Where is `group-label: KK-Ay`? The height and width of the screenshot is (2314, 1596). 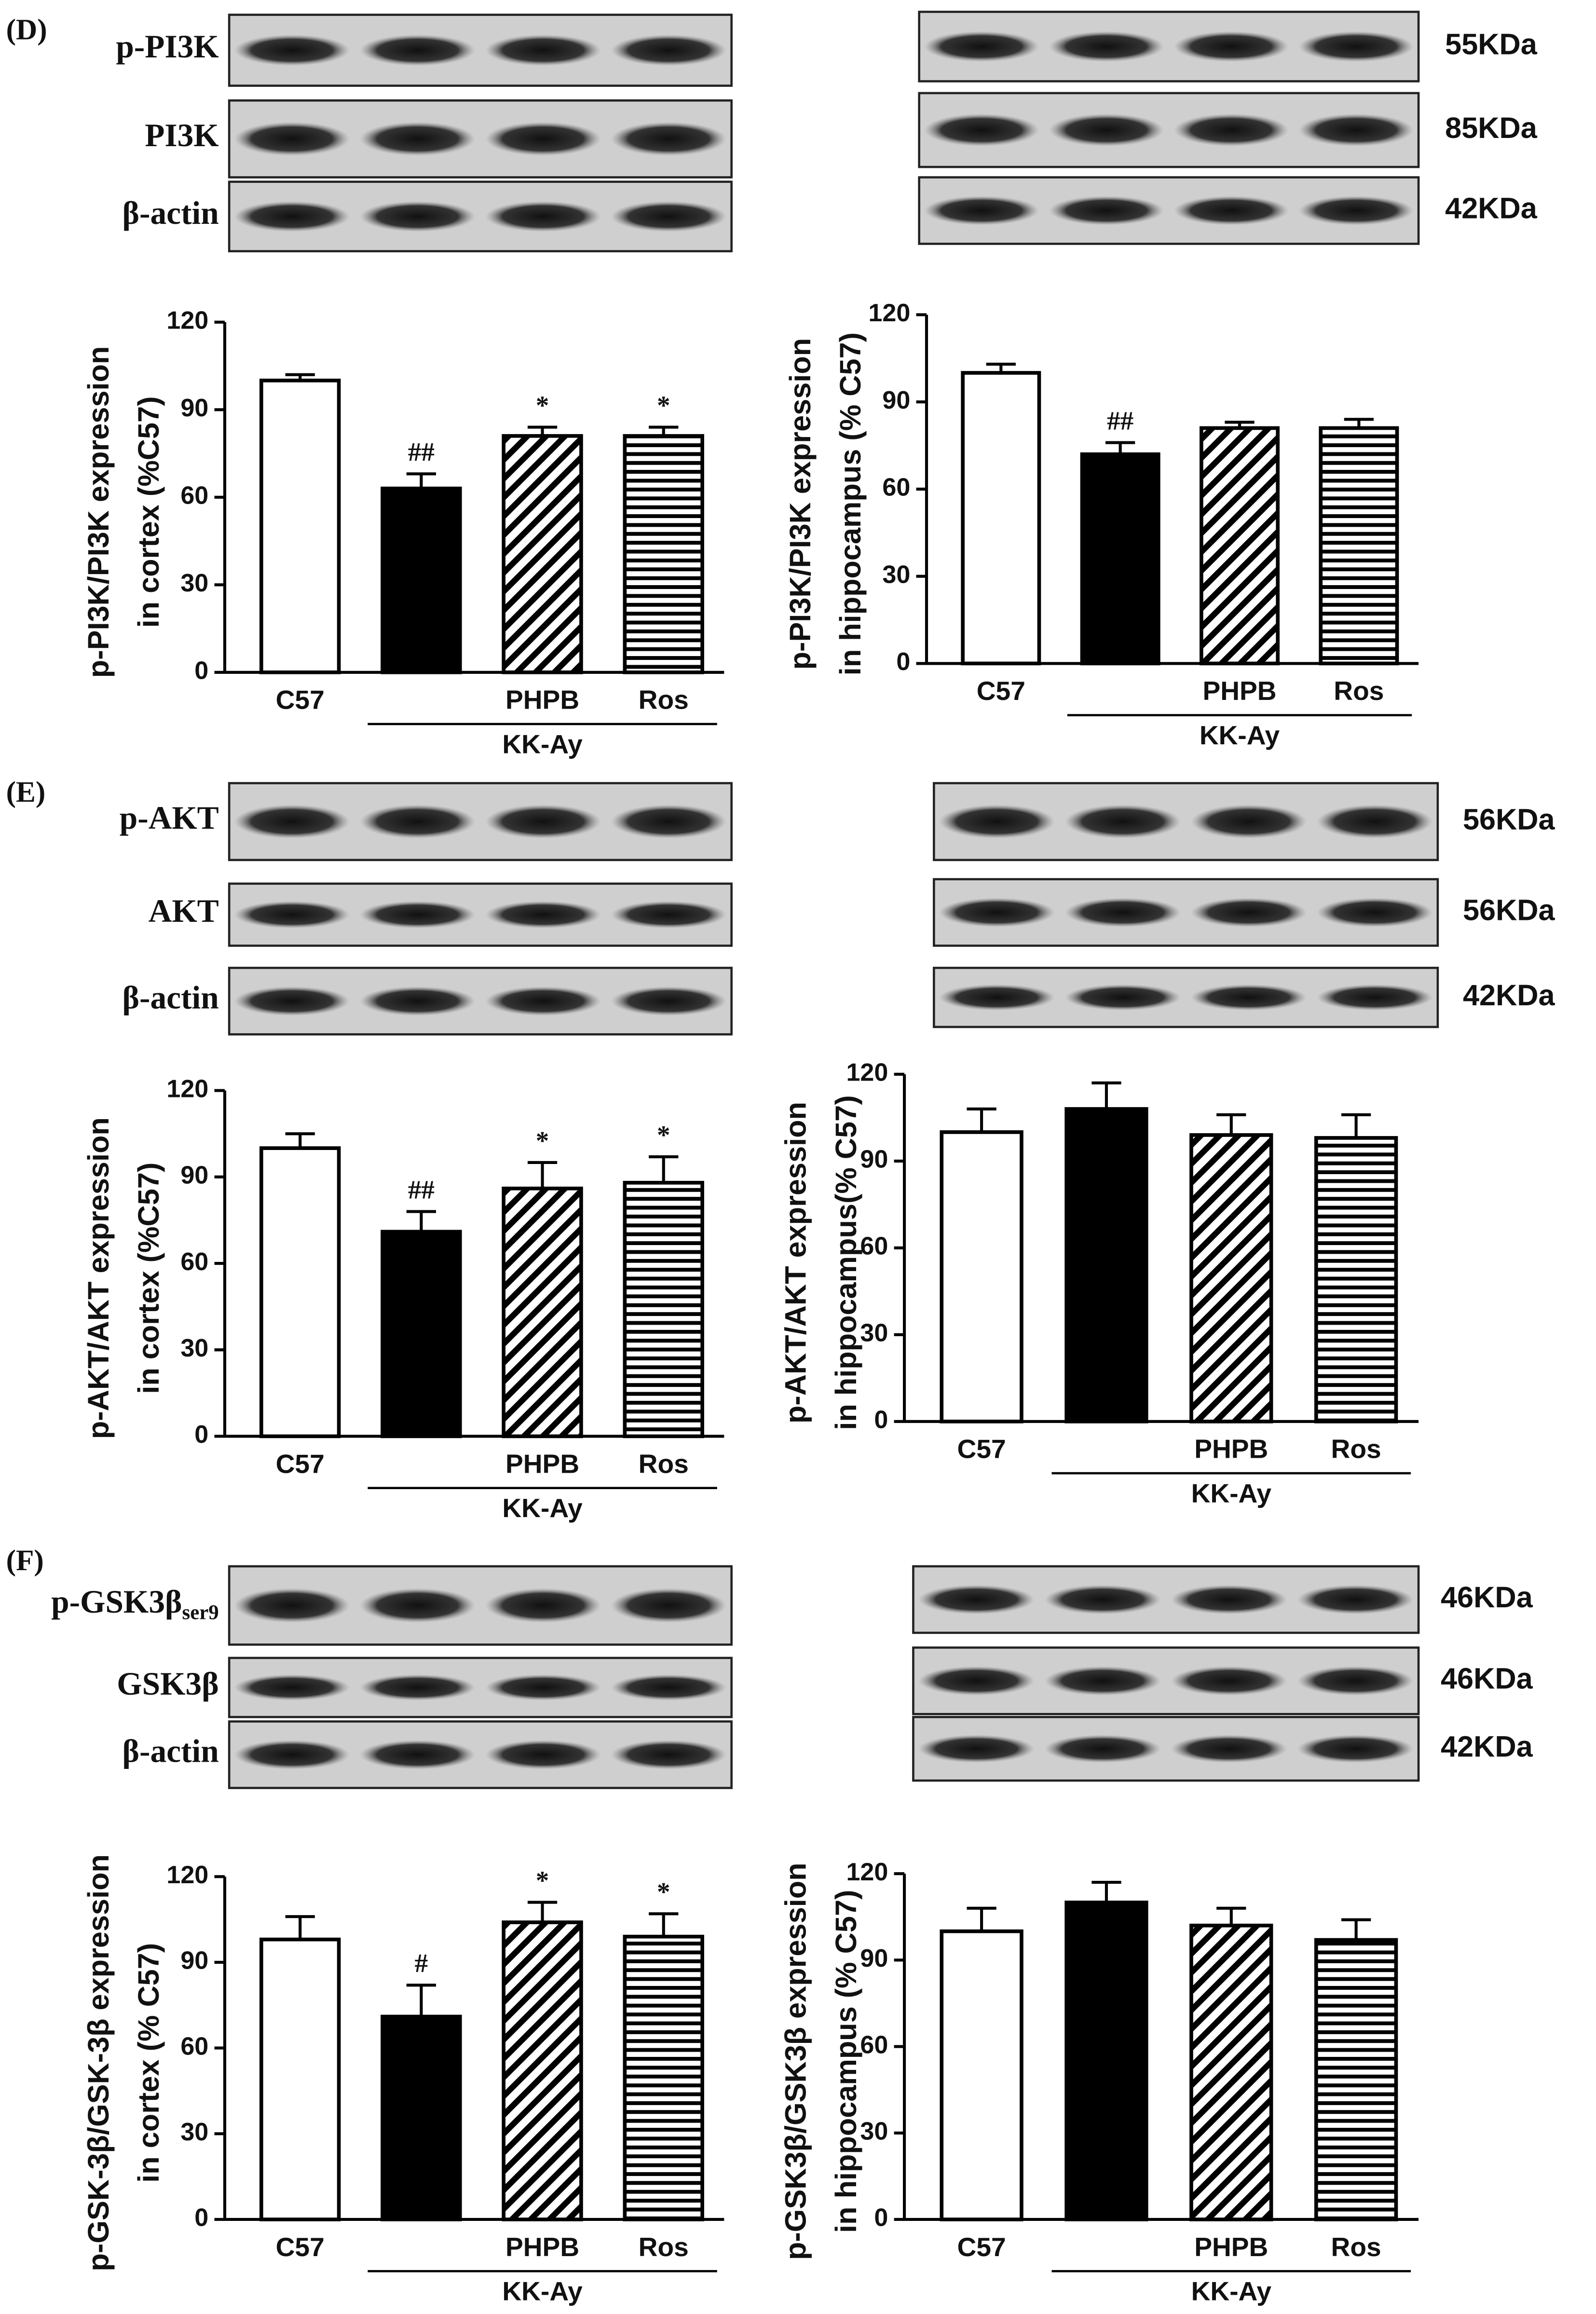
group-label: KK-Ay is located at coordinates (1231, 1493).